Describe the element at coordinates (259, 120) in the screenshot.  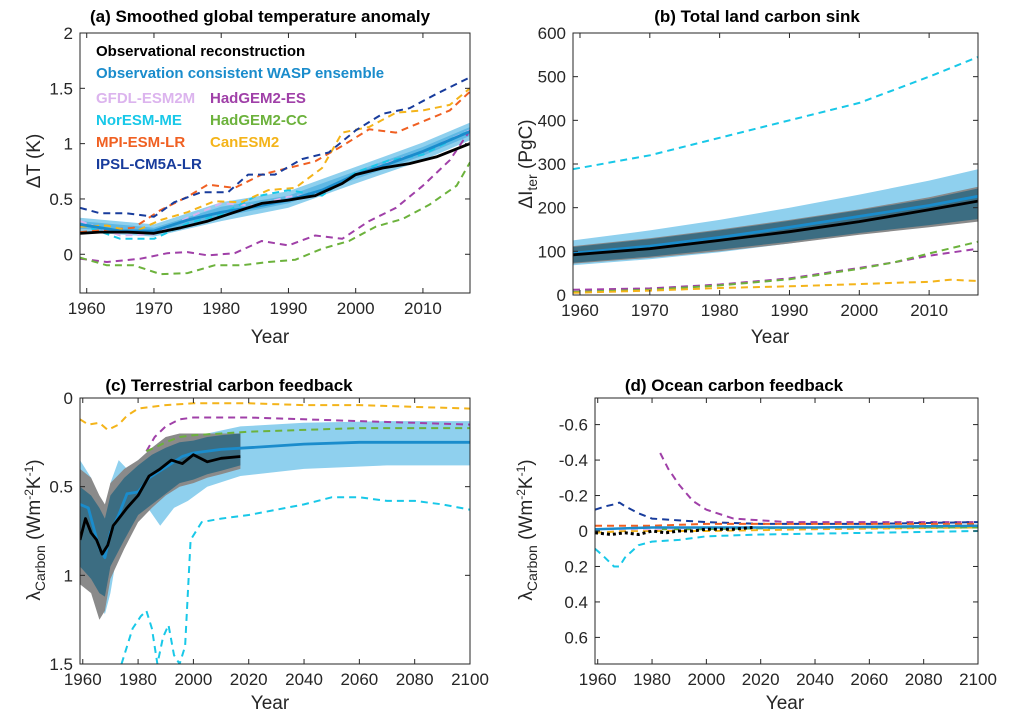
I see `legend-entry-hadgem2-cc: HadGEM2-CC` at that location.